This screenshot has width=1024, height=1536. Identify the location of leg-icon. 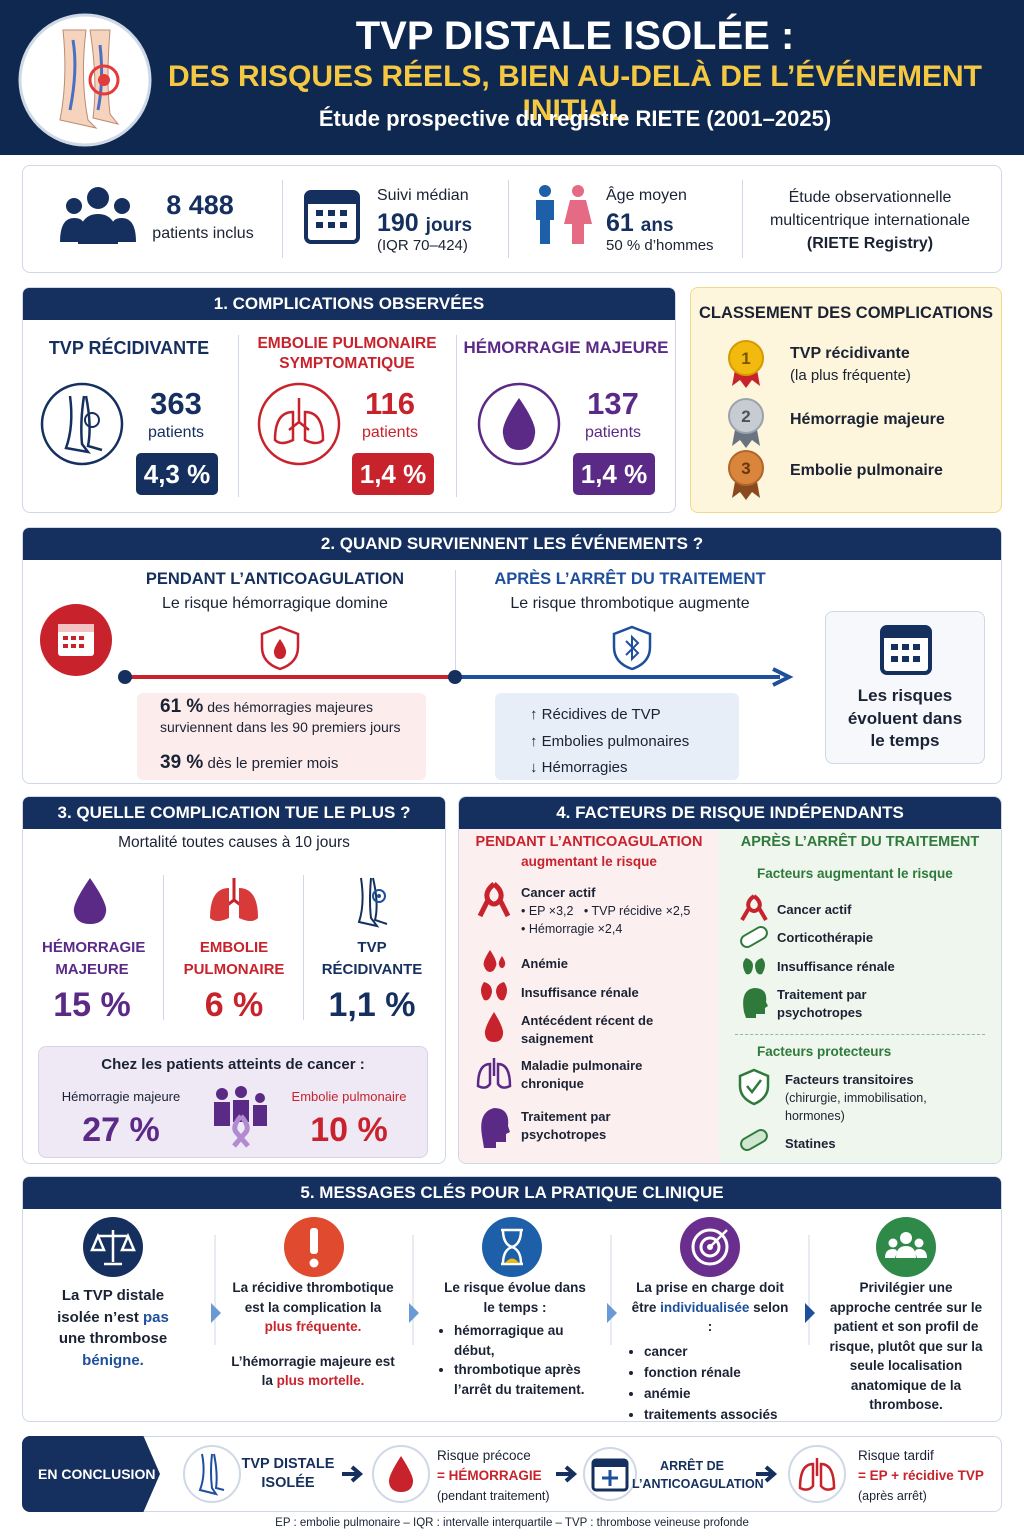
(372, 902).